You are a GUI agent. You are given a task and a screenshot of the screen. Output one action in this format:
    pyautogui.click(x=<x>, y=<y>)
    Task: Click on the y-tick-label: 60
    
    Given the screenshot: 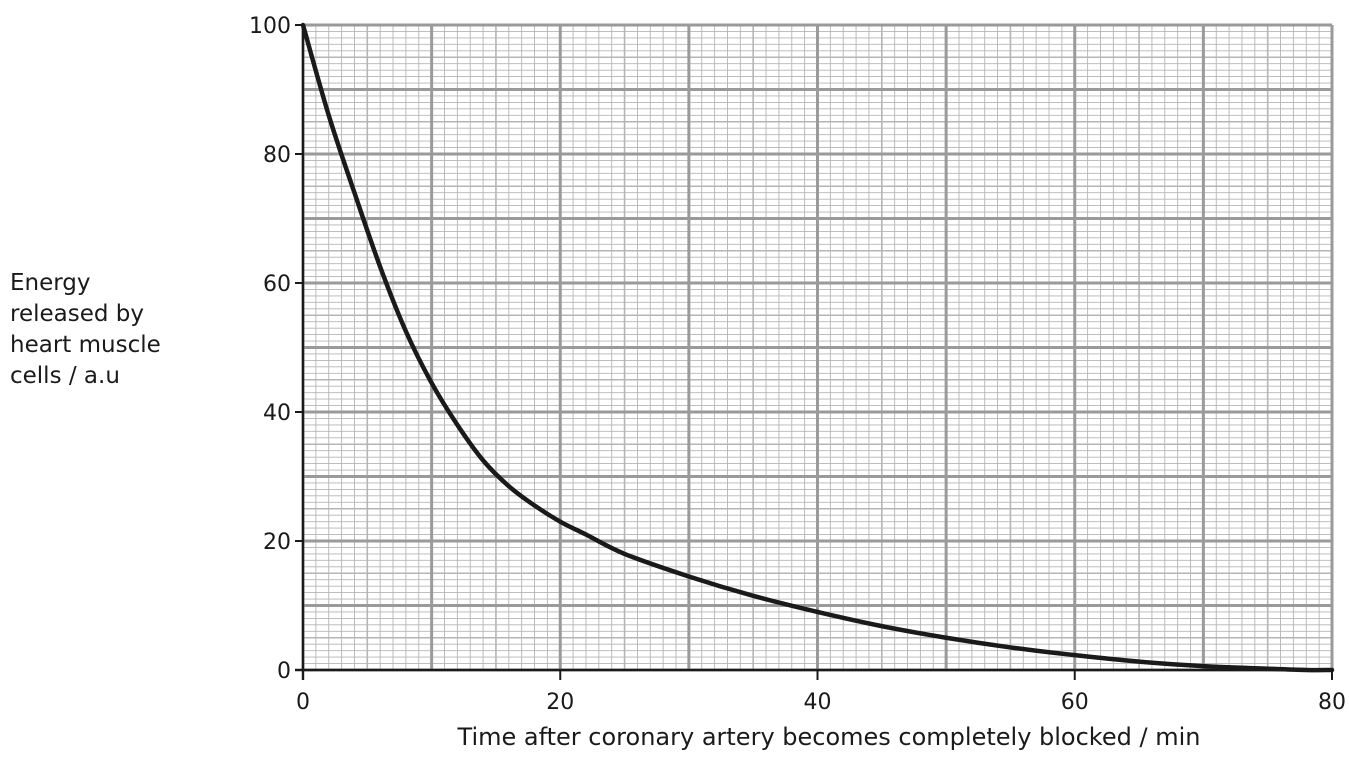 What is the action you would take?
    pyautogui.click(x=277, y=284)
    